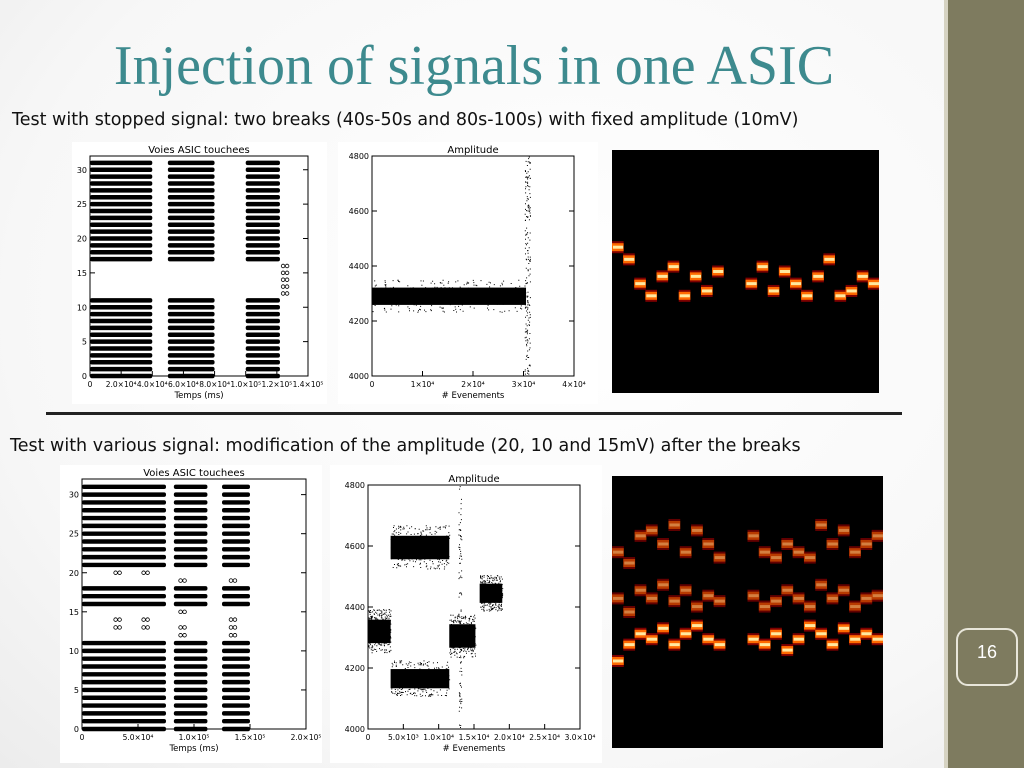 This screenshot has width=1024, height=768. What do you see at coordinates (359, 211) in the screenshot?
I see `y-tick-label: 4600` at bounding box center [359, 211].